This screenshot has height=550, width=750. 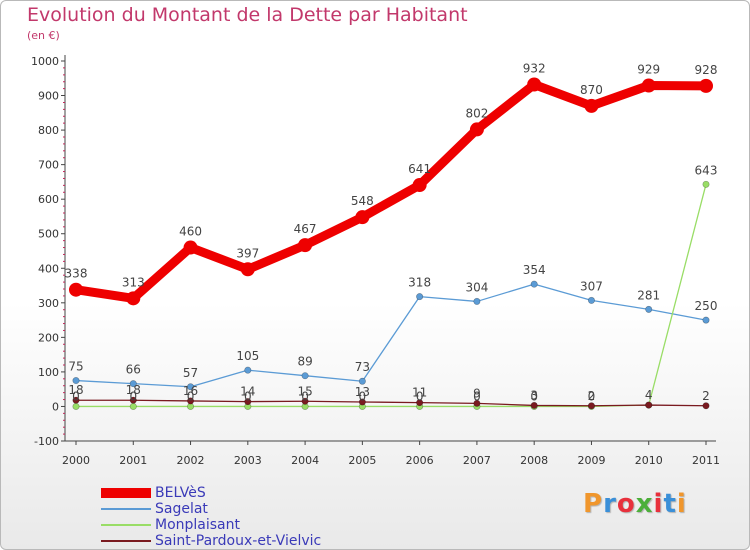 What do you see at coordinates (626, 504) in the screenshot?
I see `logo-letter: o` at bounding box center [626, 504].